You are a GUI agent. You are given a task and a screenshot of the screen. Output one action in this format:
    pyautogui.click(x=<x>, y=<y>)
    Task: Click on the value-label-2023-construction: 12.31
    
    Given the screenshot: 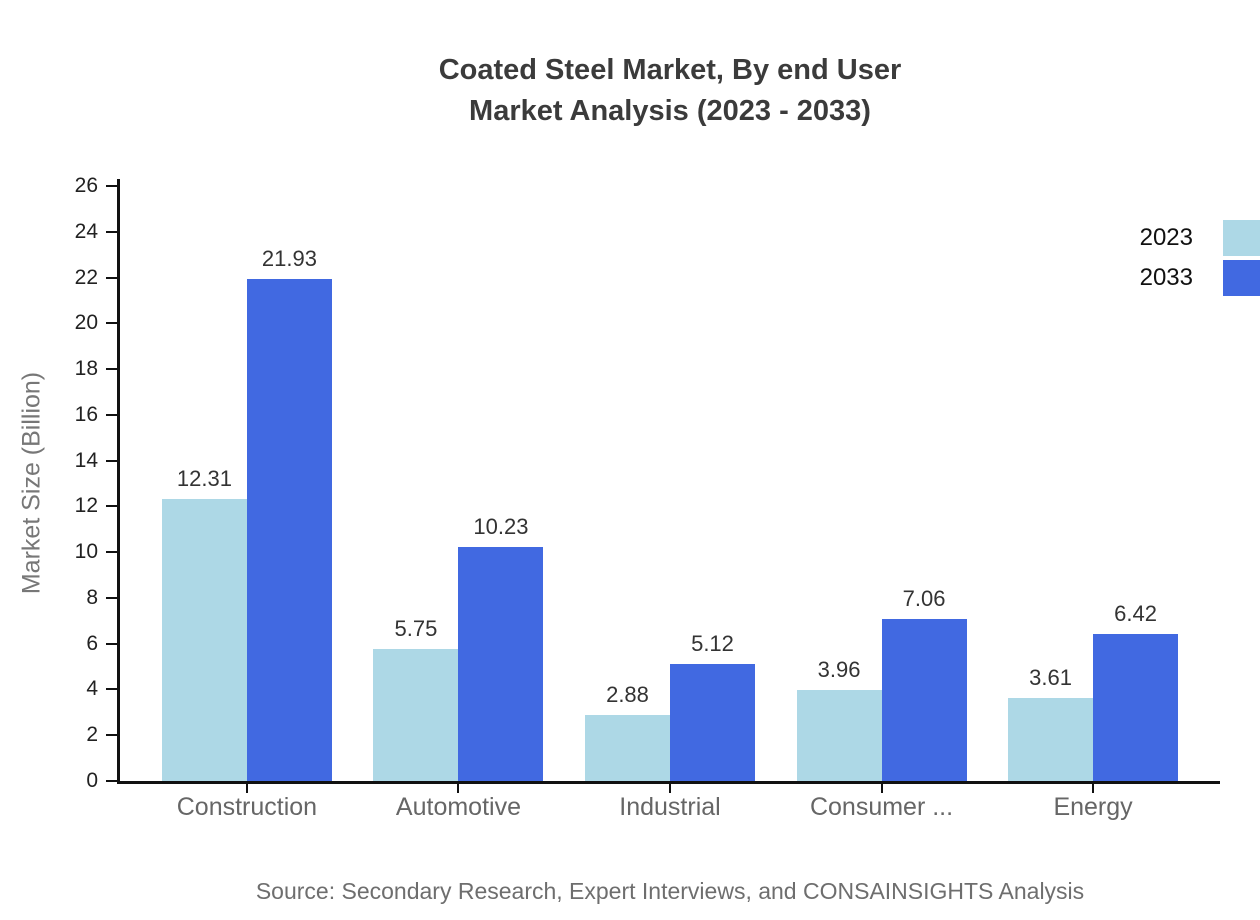 What is the action you would take?
    pyautogui.click(x=204, y=478)
    